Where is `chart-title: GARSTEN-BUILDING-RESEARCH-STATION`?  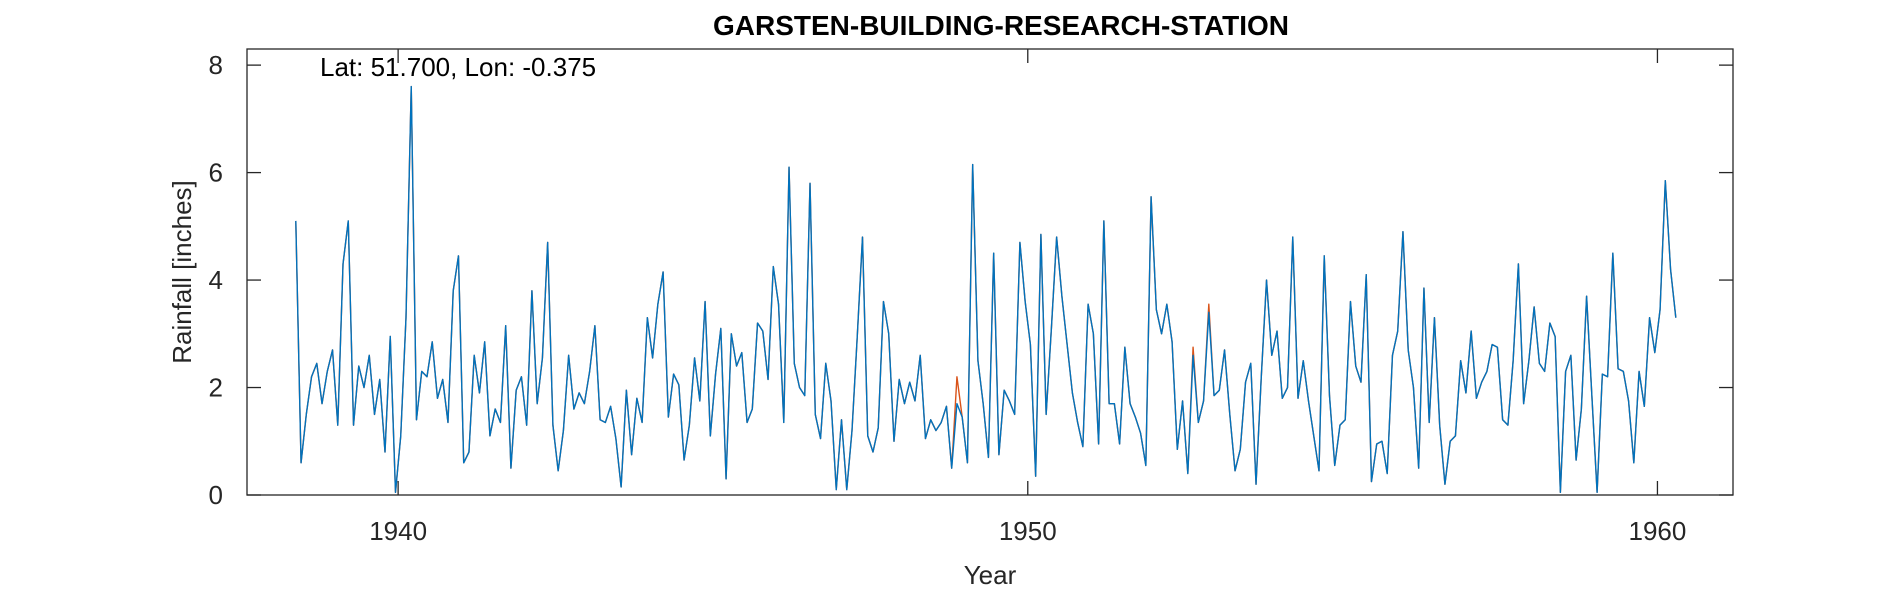
chart-title: GARSTEN-BUILDING-RESEARCH-STATION is located at coordinates (1001, 25).